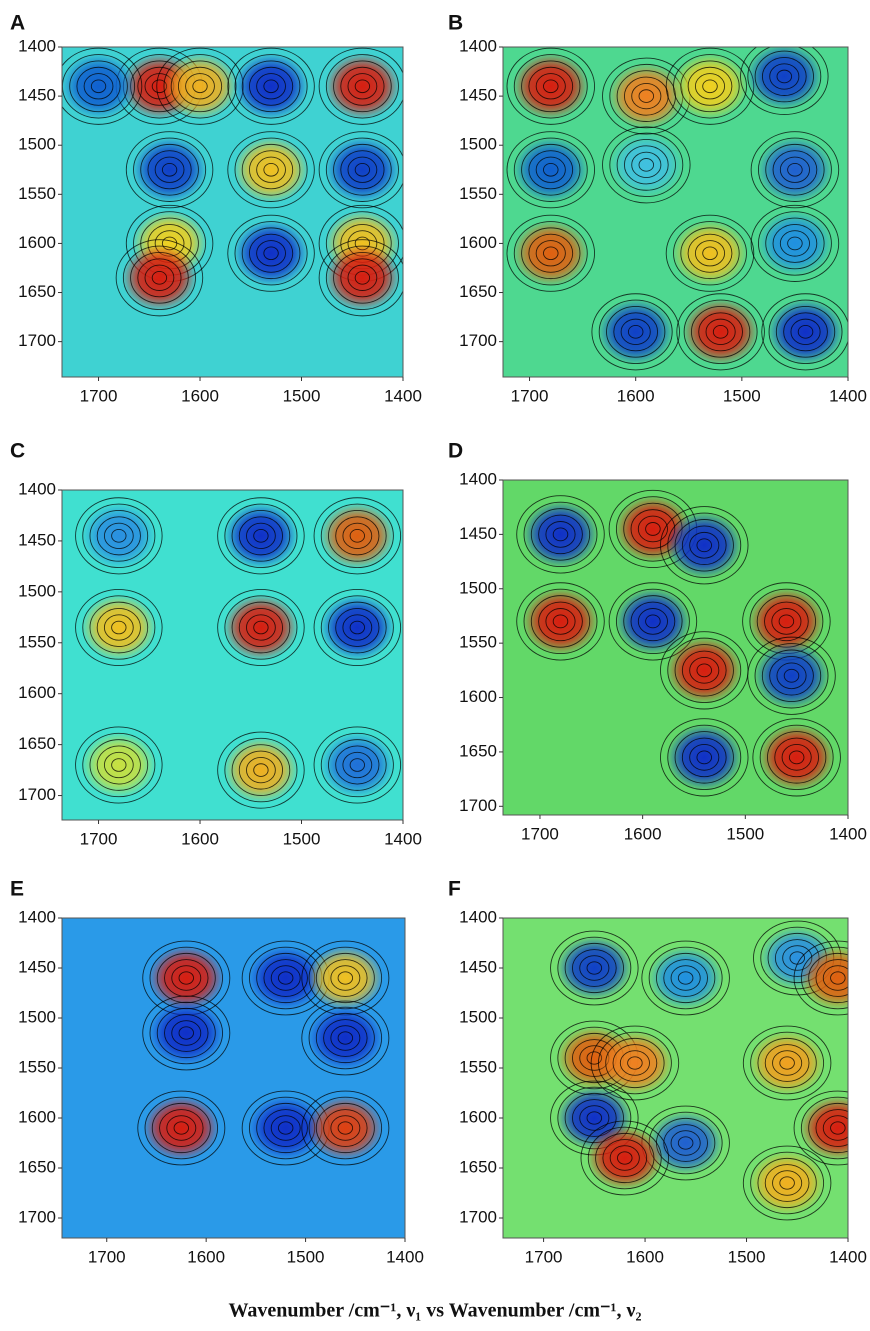 The image size is (870, 1331). I want to click on panel-label: D, so click(455, 451).